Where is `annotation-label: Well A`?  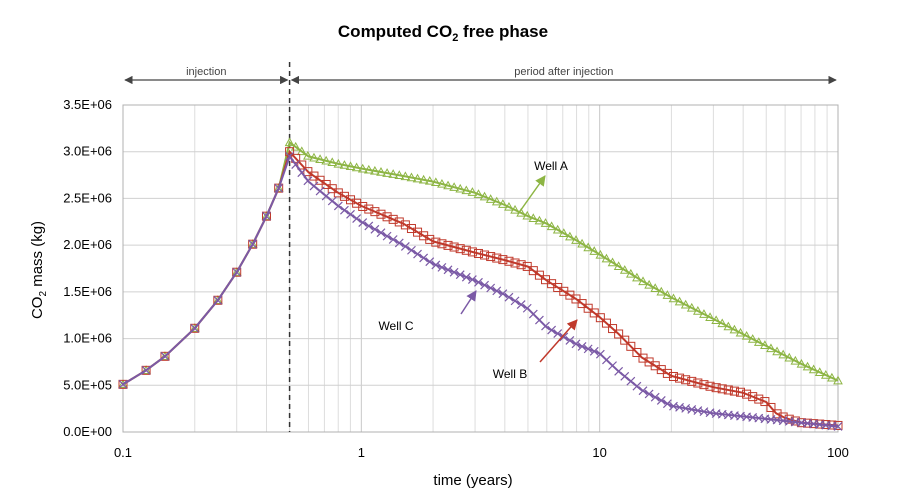
annotation-label: Well A is located at coordinates (551, 166).